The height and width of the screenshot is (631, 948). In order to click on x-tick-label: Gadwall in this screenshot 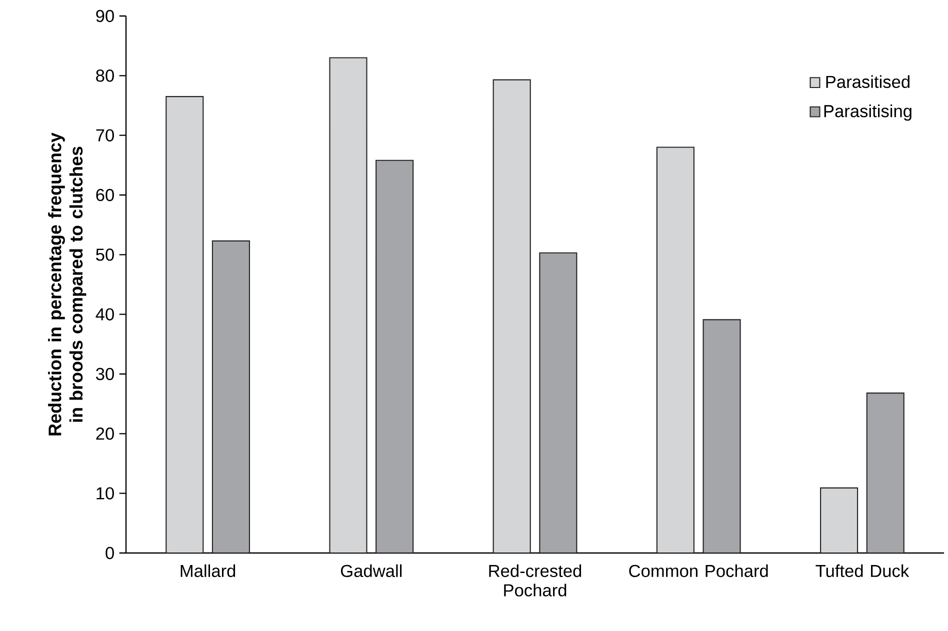, I will do `click(371, 571)`.